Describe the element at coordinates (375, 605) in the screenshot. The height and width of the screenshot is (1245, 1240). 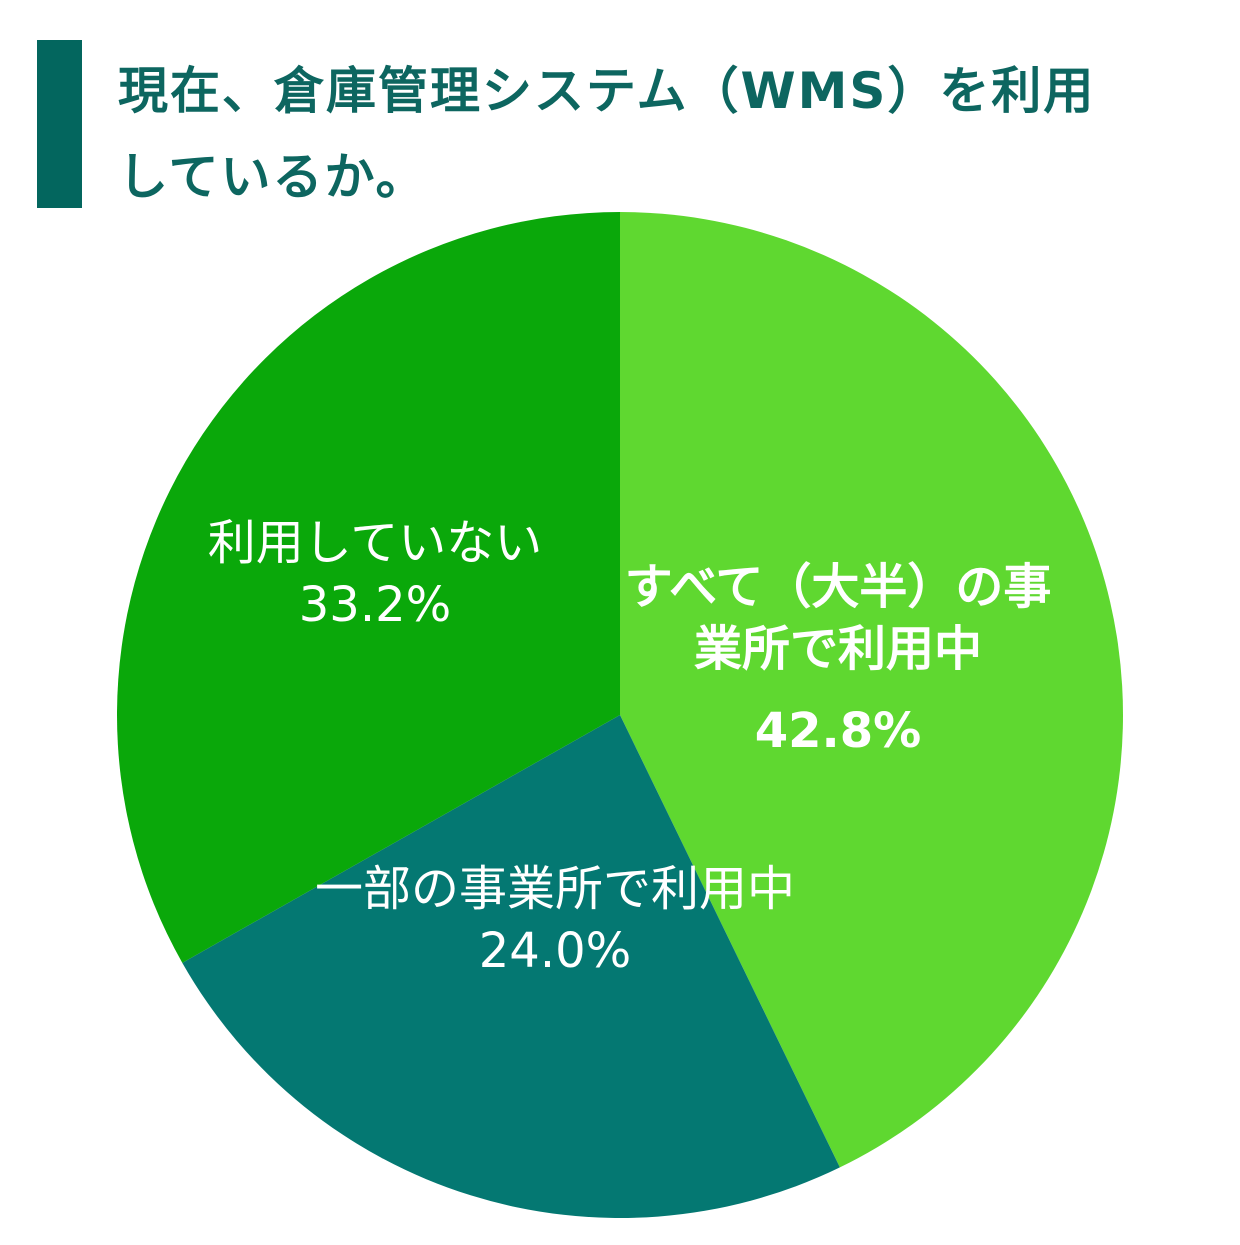
I see `value-label: 33.2%` at that location.